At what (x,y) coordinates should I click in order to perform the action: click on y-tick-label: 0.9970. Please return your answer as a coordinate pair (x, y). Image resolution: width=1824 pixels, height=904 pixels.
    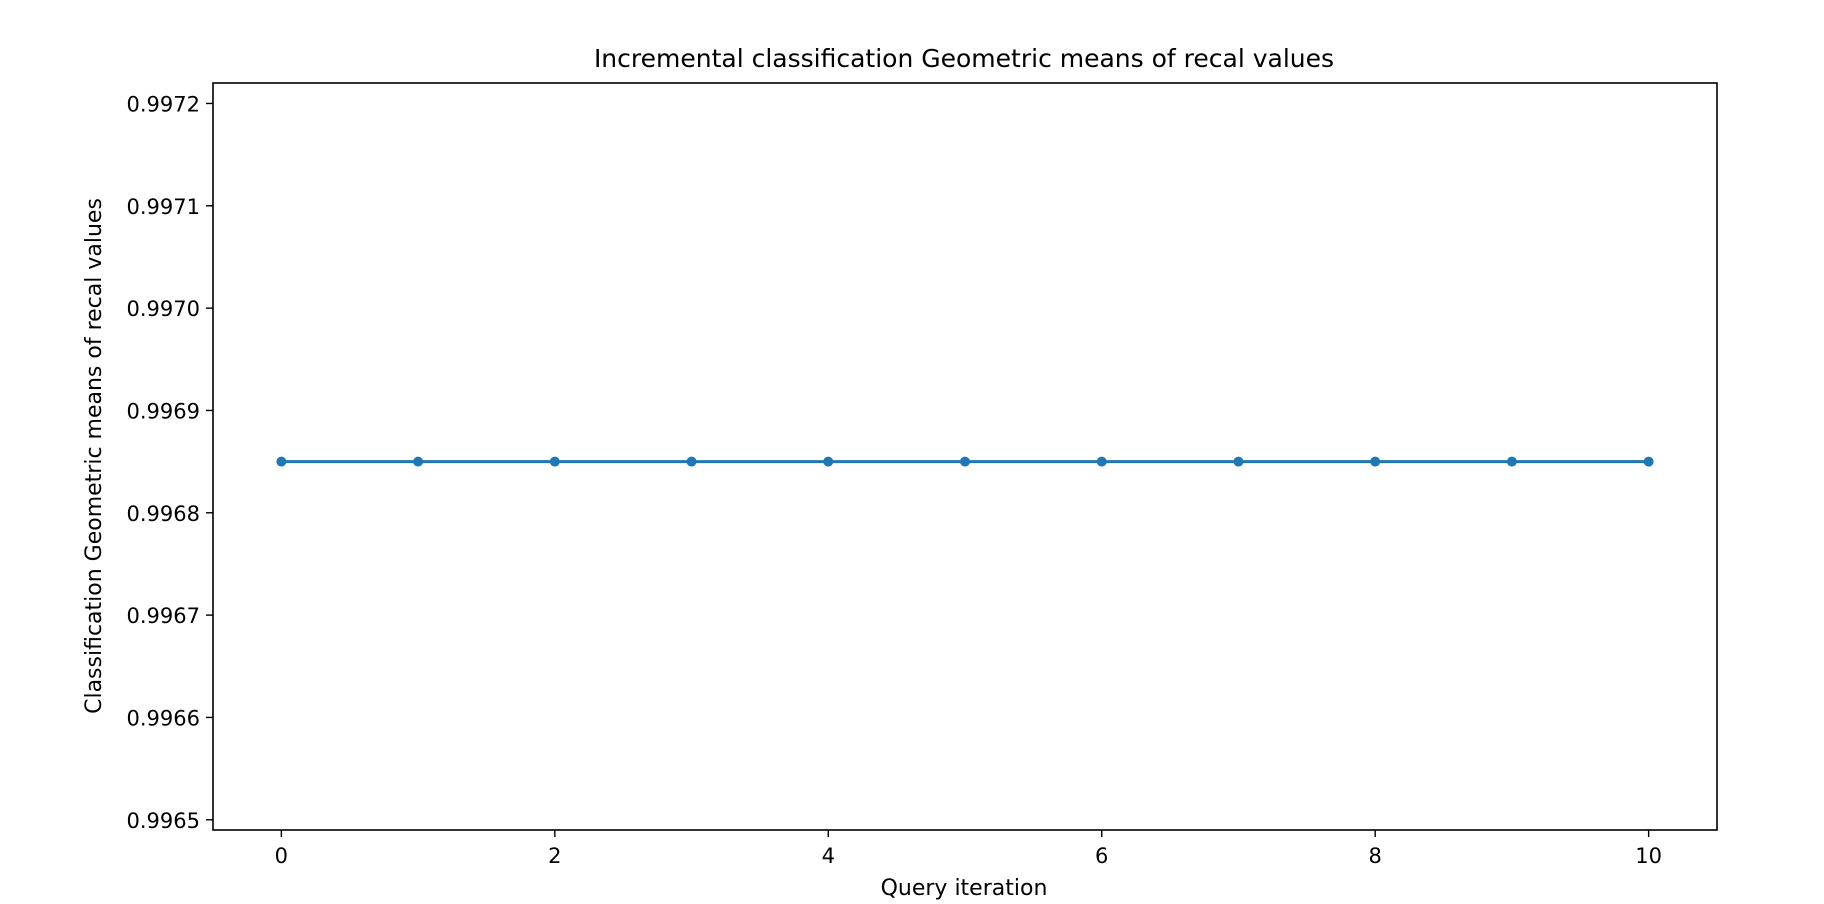
    Looking at the image, I should click on (163, 309).